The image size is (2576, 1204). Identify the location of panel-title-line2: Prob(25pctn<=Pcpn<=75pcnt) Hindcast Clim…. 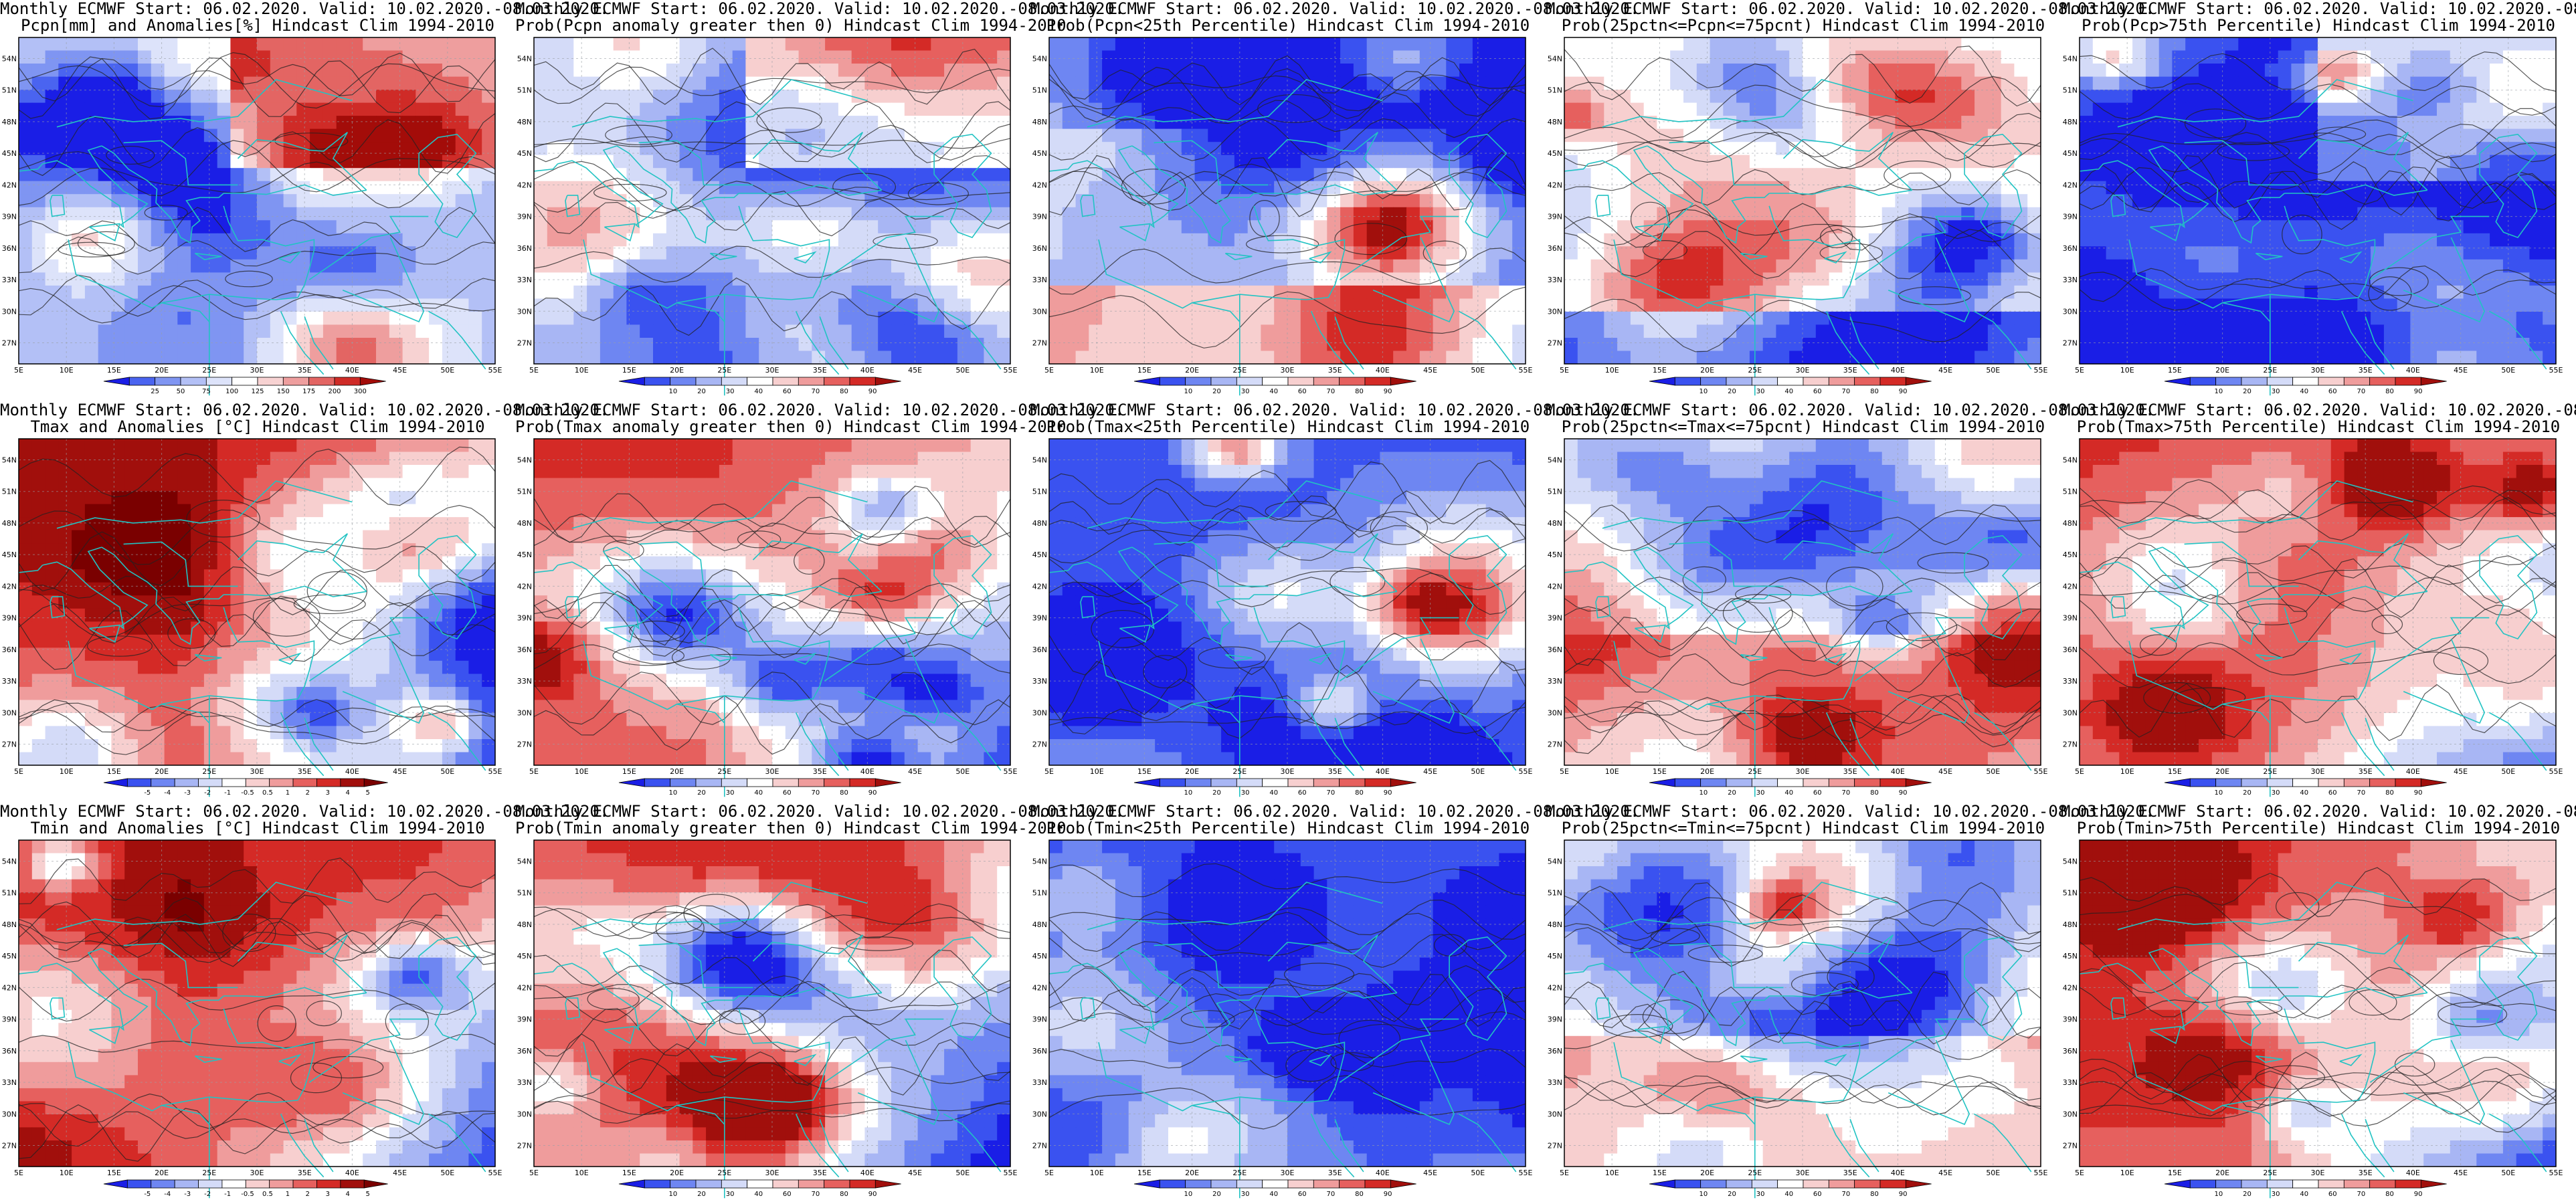
(1803, 25).